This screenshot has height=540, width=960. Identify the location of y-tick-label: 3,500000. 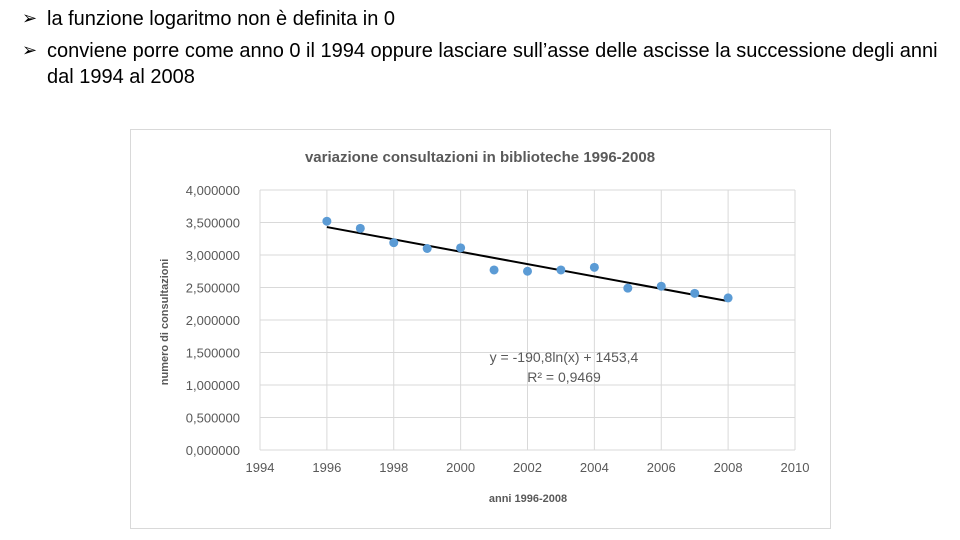
(213, 223).